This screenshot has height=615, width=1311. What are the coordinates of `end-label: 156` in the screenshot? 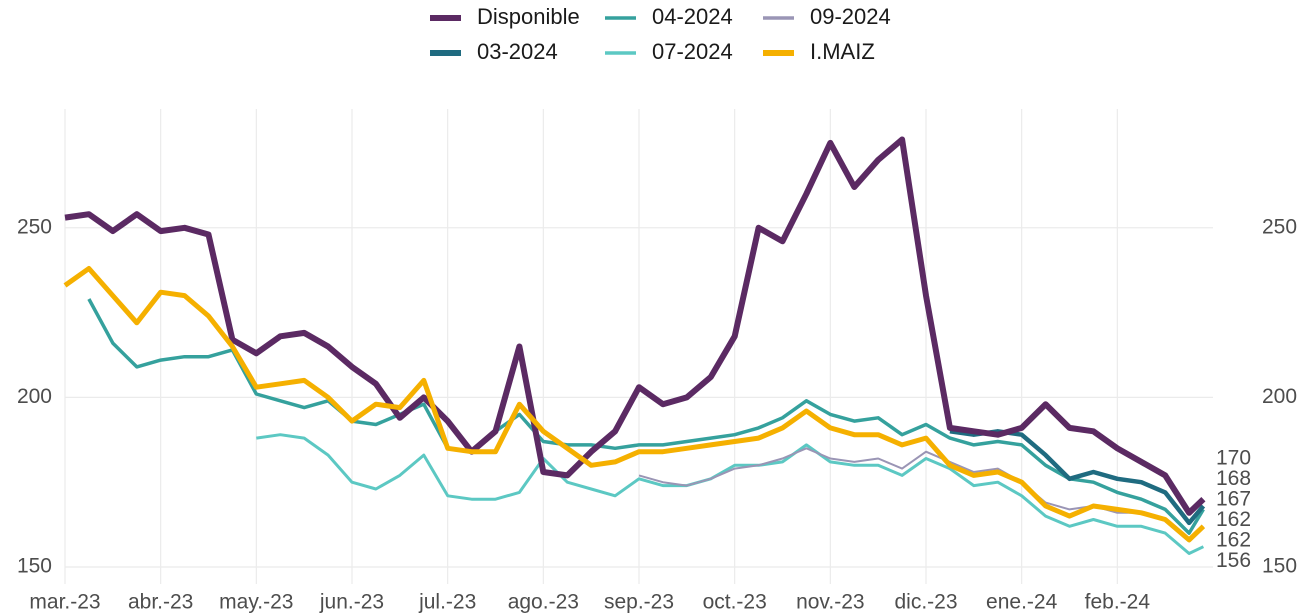 It's located at (1233, 560).